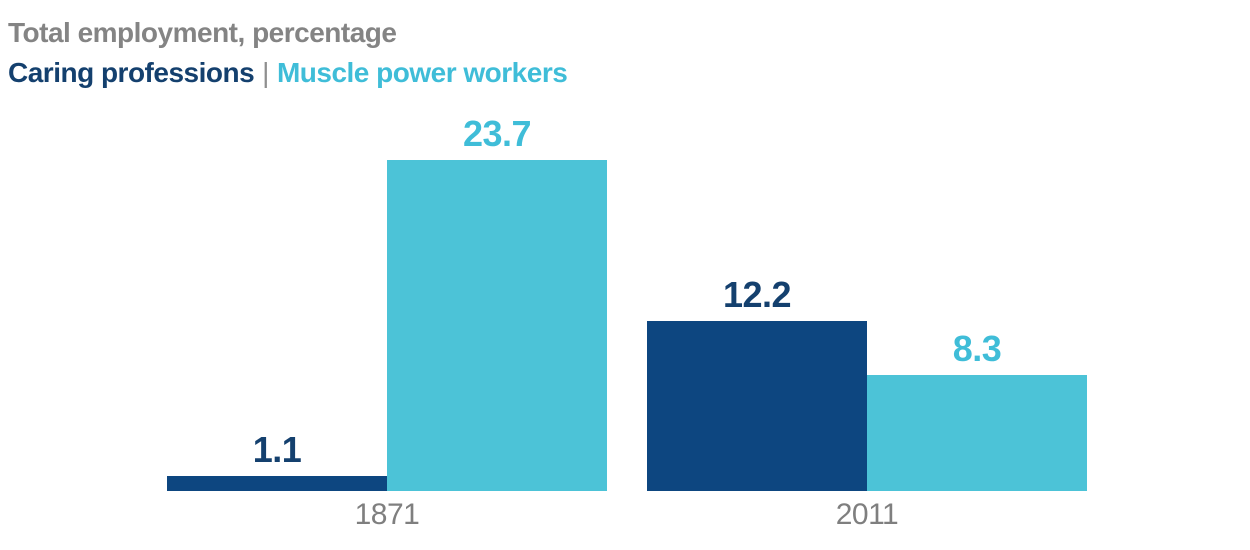 Image resolution: width=1250 pixels, height=550 pixels. Describe the element at coordinates (422, 72) in the screenshot. I see `legend-series2: Muscle power workers` at that location.